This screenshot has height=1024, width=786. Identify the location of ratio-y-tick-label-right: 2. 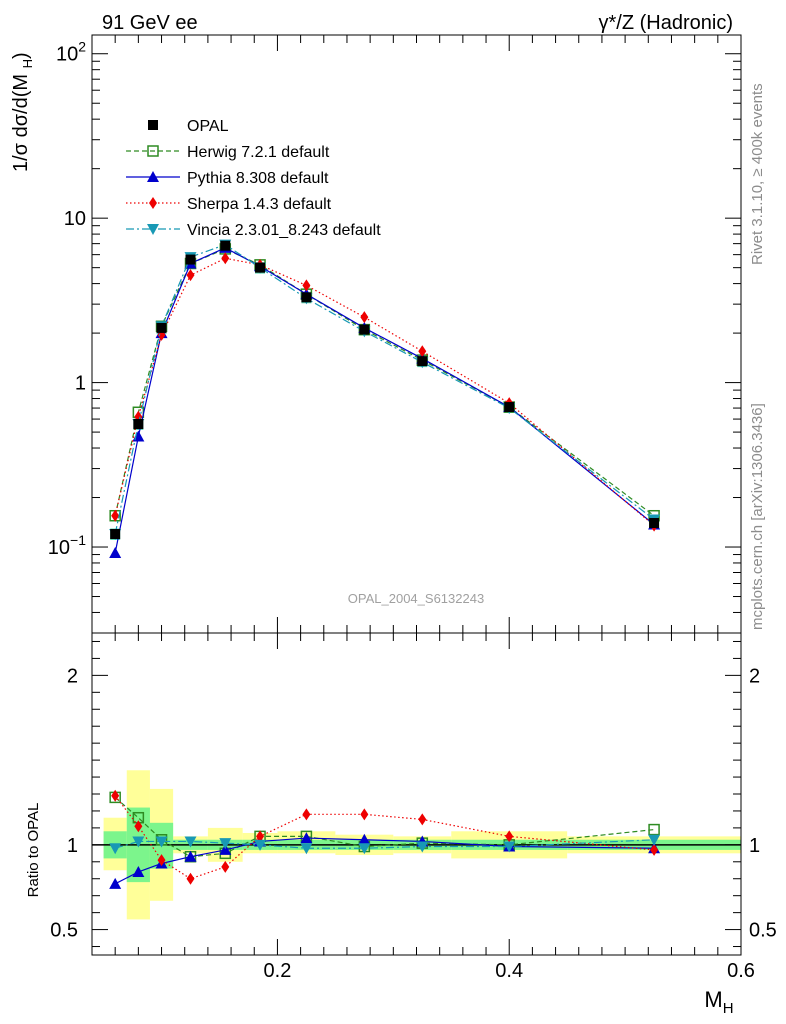
(754, 676).